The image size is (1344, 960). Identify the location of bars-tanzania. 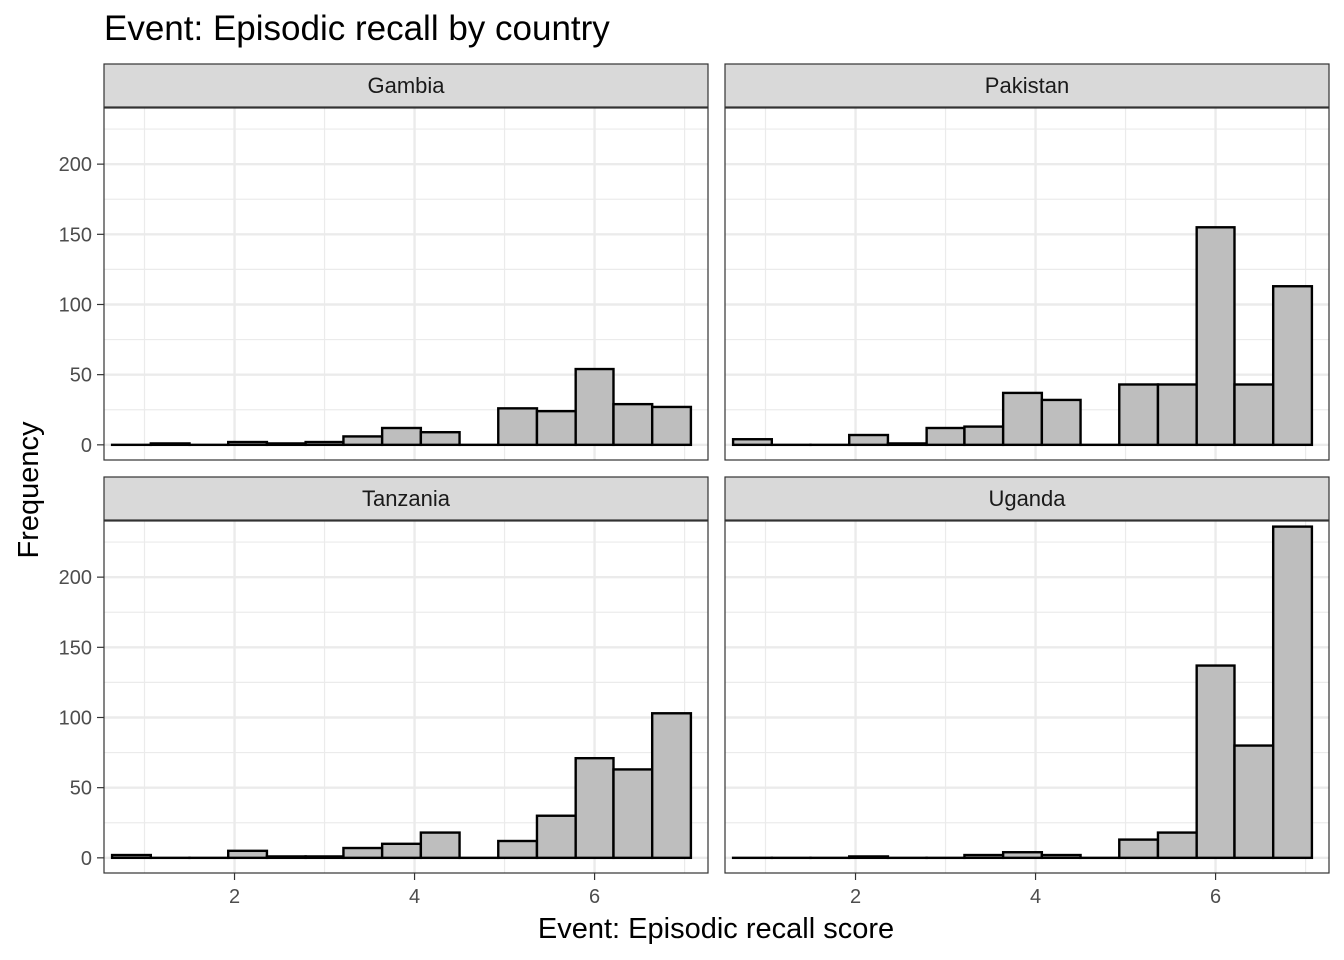
(401, 786).